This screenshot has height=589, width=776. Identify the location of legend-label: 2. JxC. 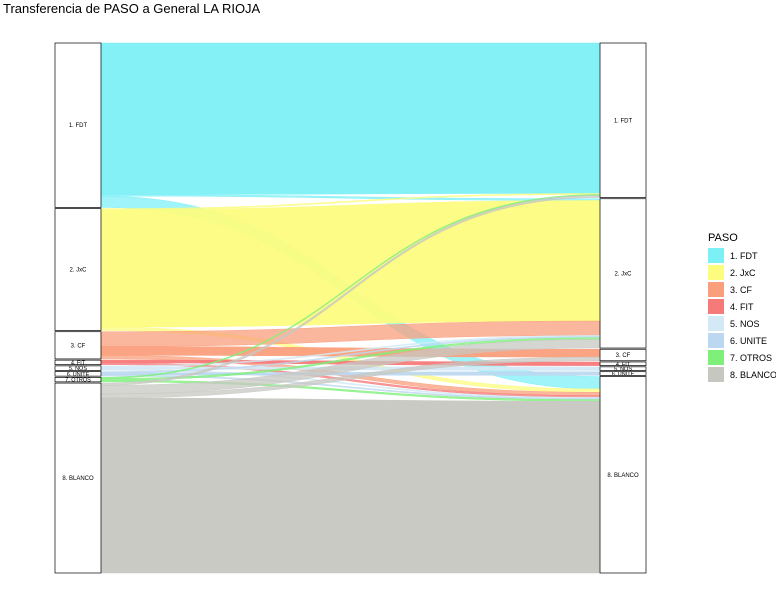
(743, 272).